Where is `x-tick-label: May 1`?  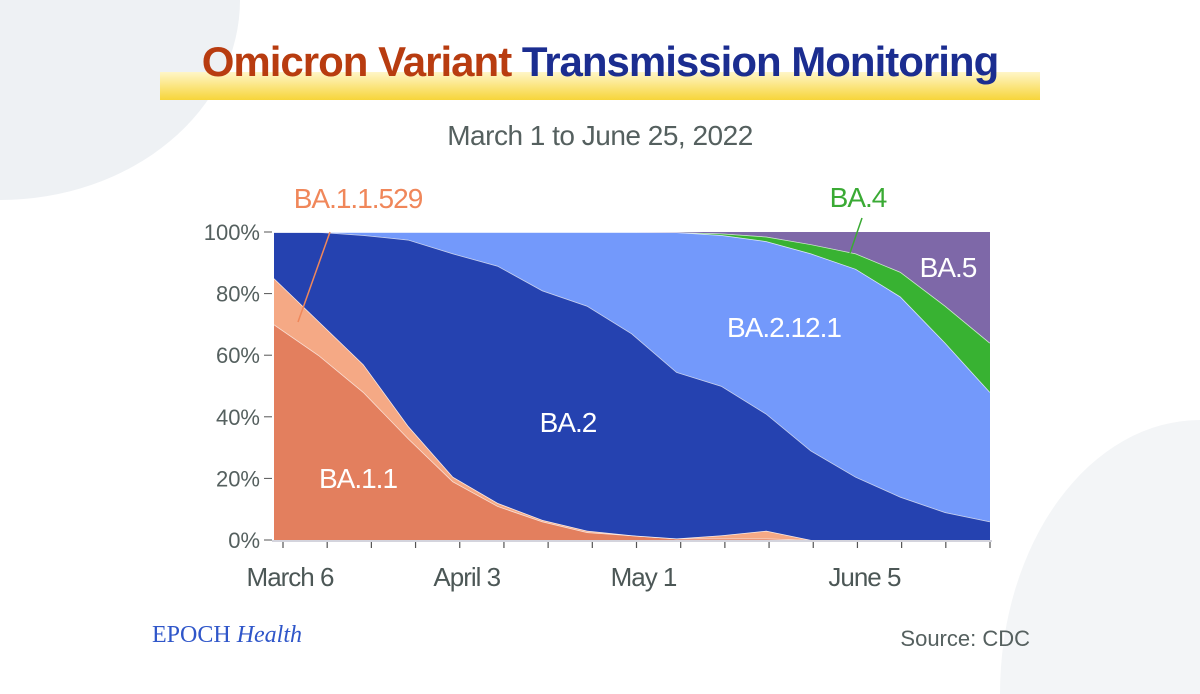 x-tick-label: May 1 is located at coordinates (644, 577).